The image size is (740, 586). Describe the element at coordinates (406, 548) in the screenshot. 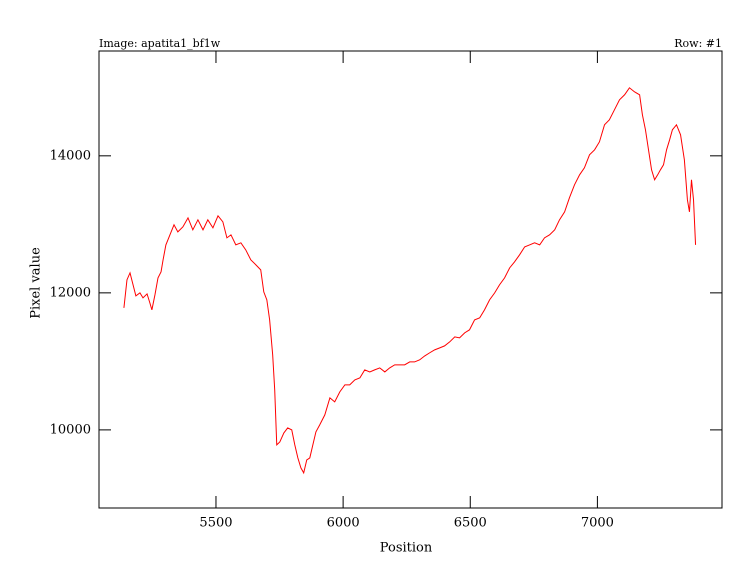

I see `x-axis-label: Position` at that location.